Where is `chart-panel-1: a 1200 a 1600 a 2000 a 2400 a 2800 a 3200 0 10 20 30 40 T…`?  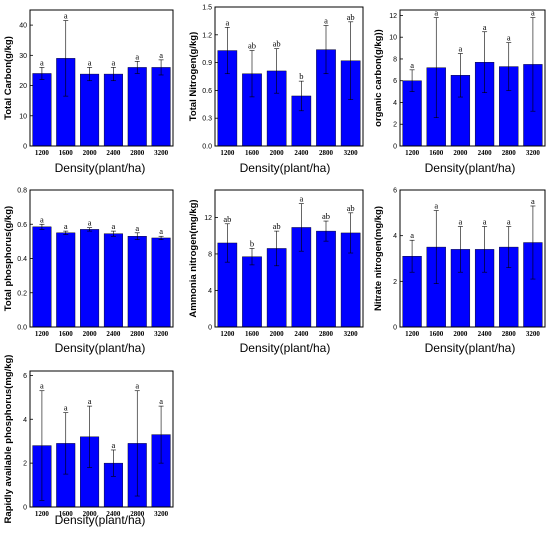 chart-panel-1: a 1200 a 1600 a 2000 a 2400 a 2800 a 3200 0 10 20 30 40 T… is located at coordinates (88, 92).